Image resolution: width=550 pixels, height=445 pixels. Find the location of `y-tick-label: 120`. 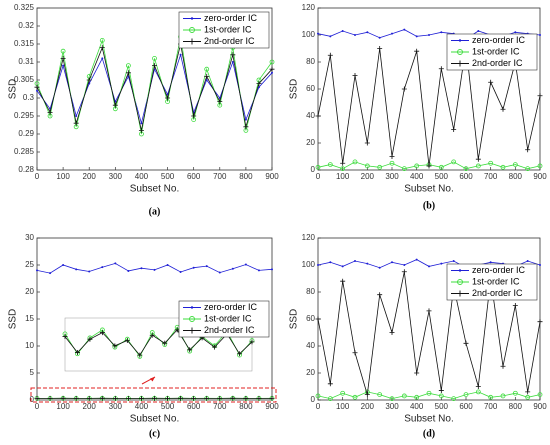

y-tick-label: 120 is located at coordinates (309, 7).